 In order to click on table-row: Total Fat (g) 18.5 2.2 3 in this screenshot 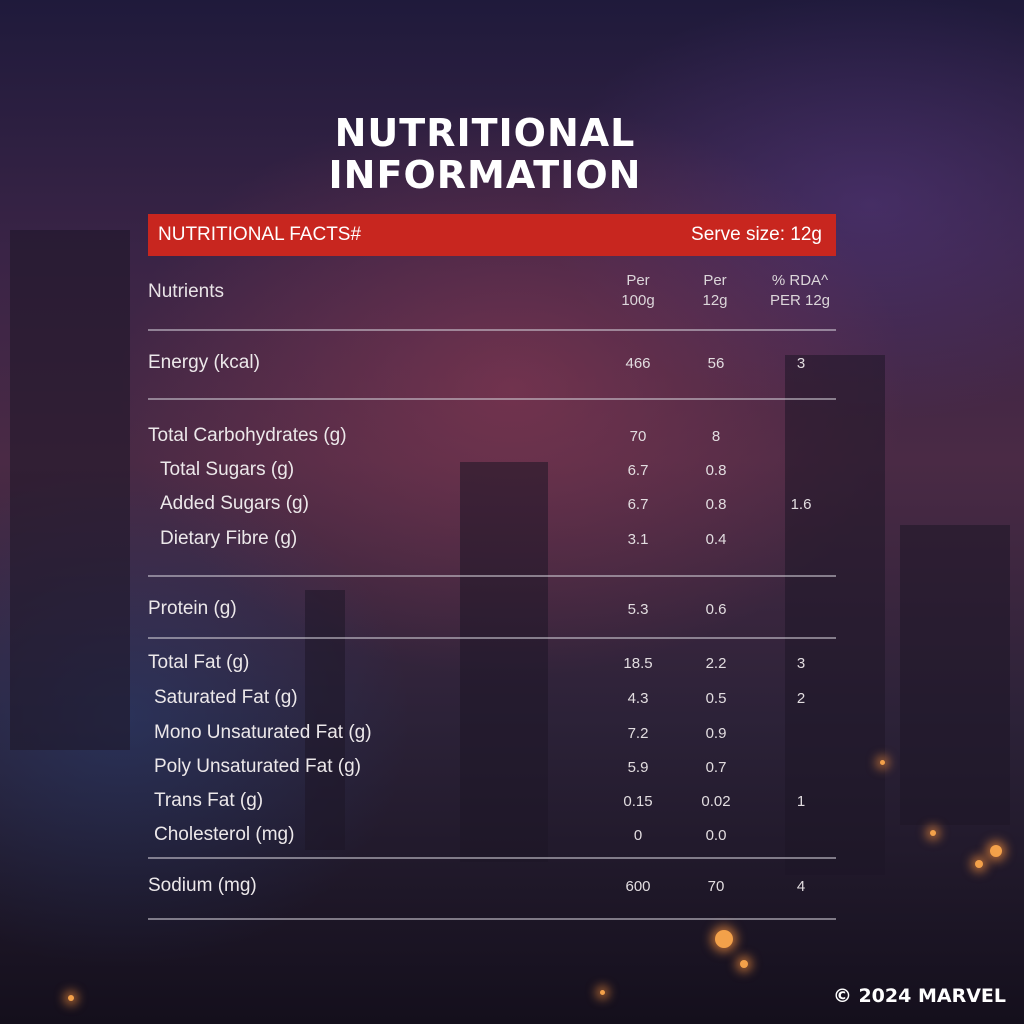, I will do `click(512, 669)`.